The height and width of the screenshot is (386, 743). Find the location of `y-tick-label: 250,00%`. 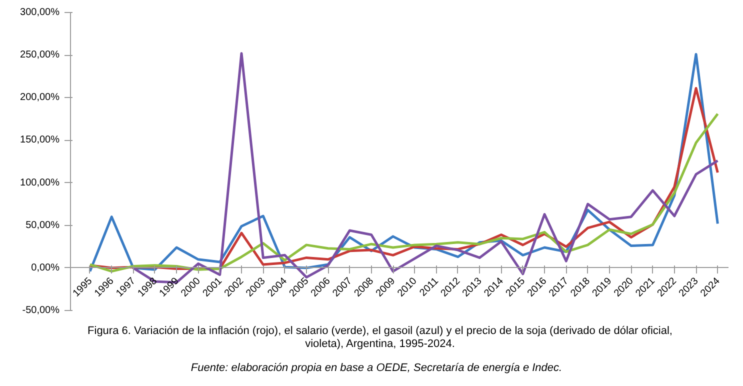

y-tick-label: 250,00% is located at coordinates (40, 55).